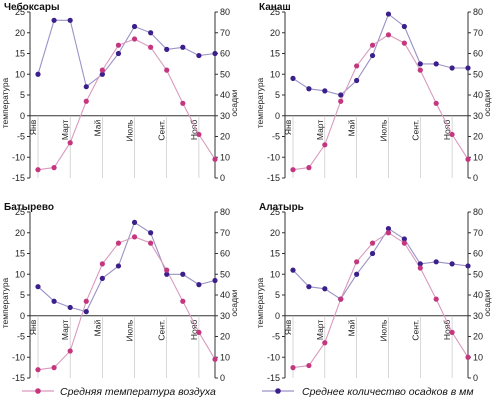 Image resolution: width=502 pixels, height=402 pixels. What do you see at coordinates (194, 330) in the screenshot?
I see `month-label: Нояб` at bounding box center [194, 330].